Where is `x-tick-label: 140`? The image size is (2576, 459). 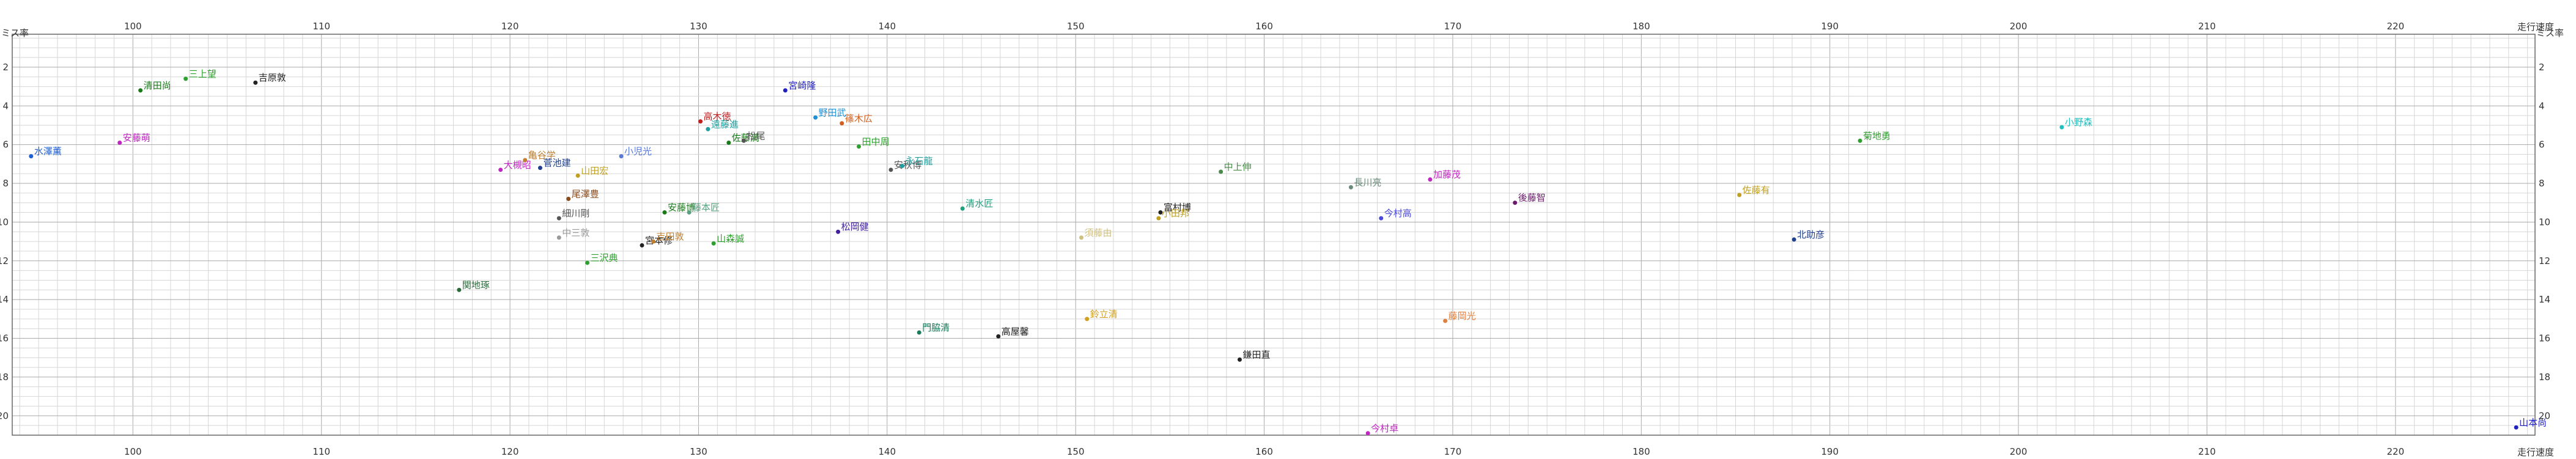 x-tick-label: 140 is located at coordinates (888, 452).